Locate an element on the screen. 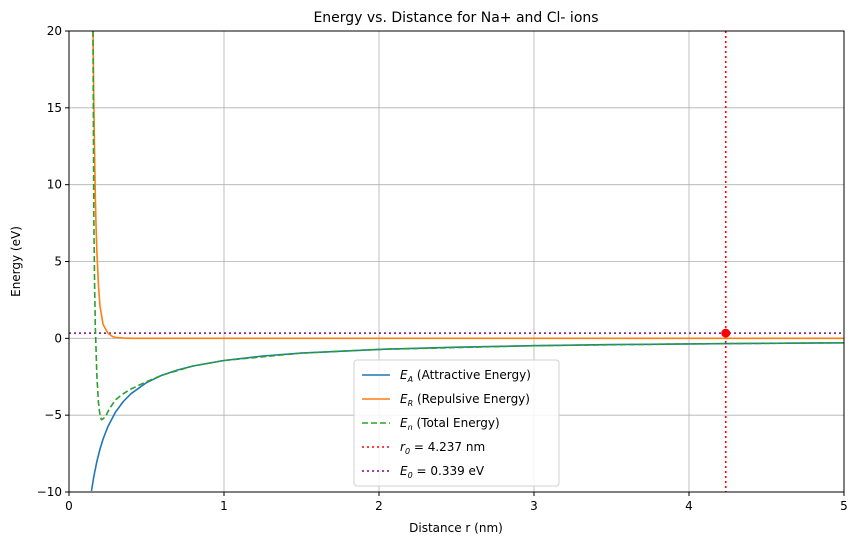 This screenshot has width=858, height=545. x-tick-label: 4 is located at coordinates (689, 506).